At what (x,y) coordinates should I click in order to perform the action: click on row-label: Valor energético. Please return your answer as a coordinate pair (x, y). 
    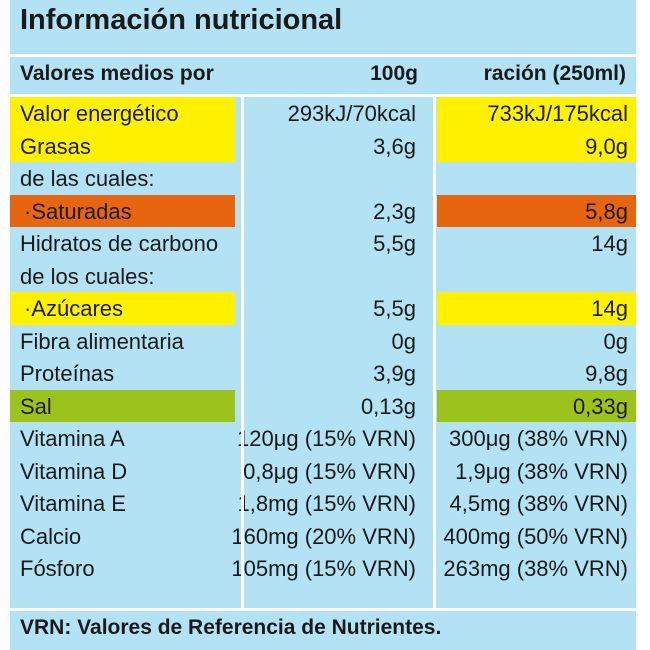
    Looking at the image, I should click on (99, 113).